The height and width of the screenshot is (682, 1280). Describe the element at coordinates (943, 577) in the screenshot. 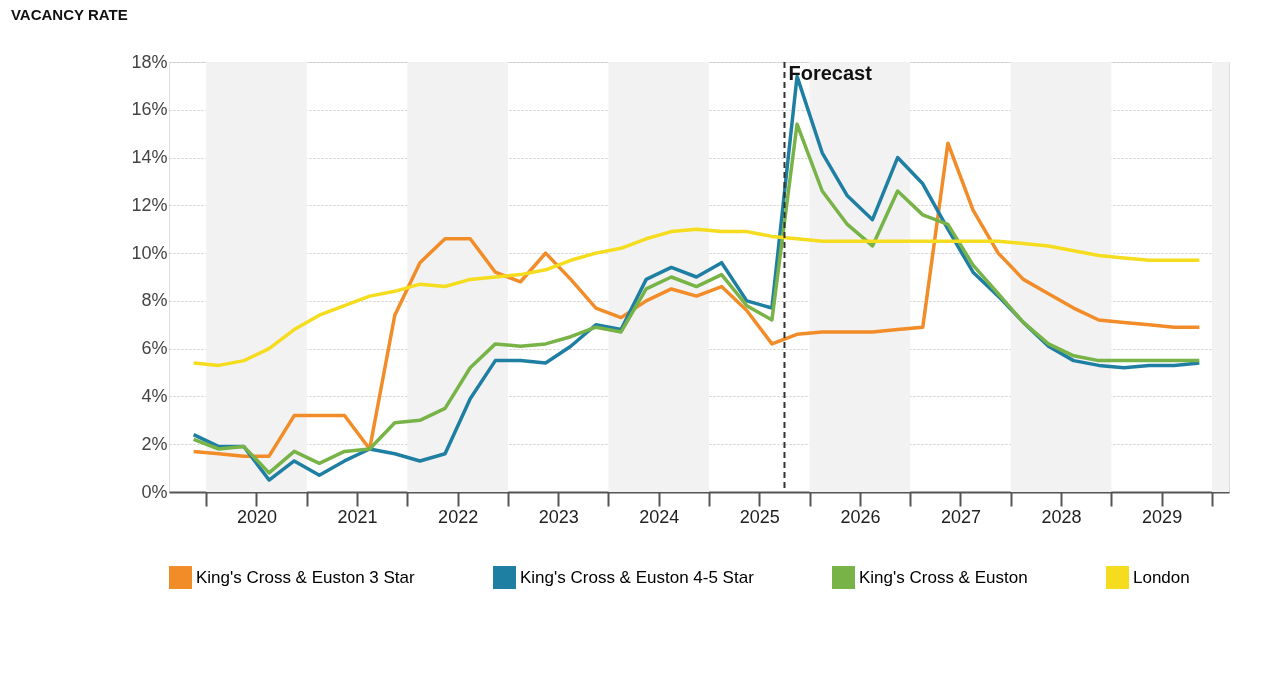

I see `legend-label: King's Cross & Euston` at that location.